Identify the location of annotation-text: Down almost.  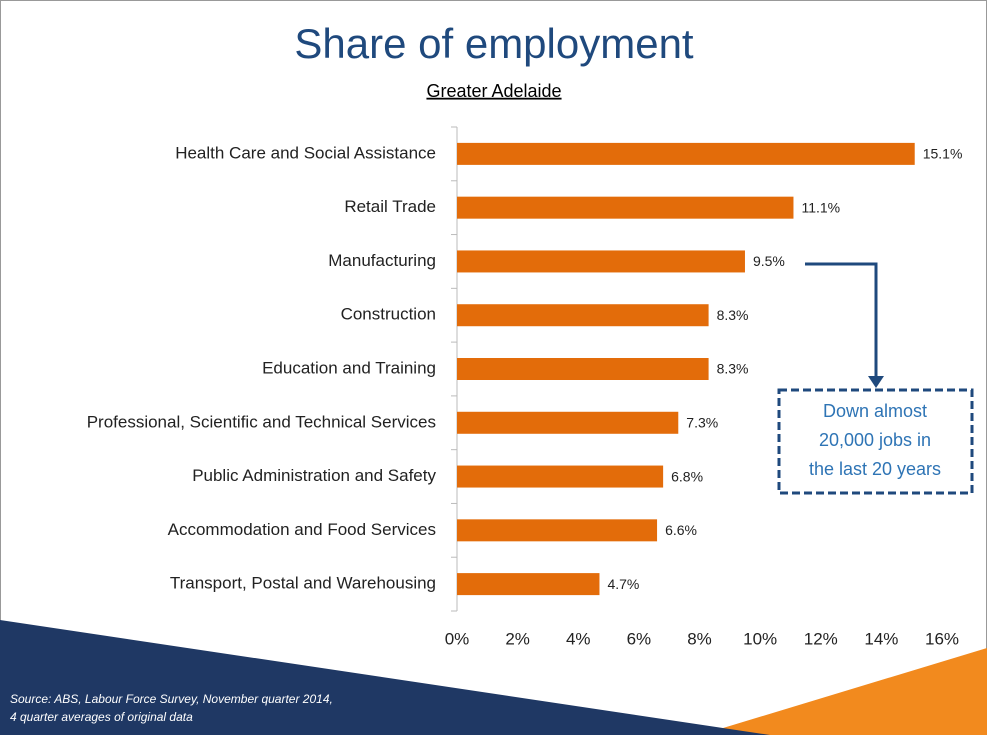
(875, 411).